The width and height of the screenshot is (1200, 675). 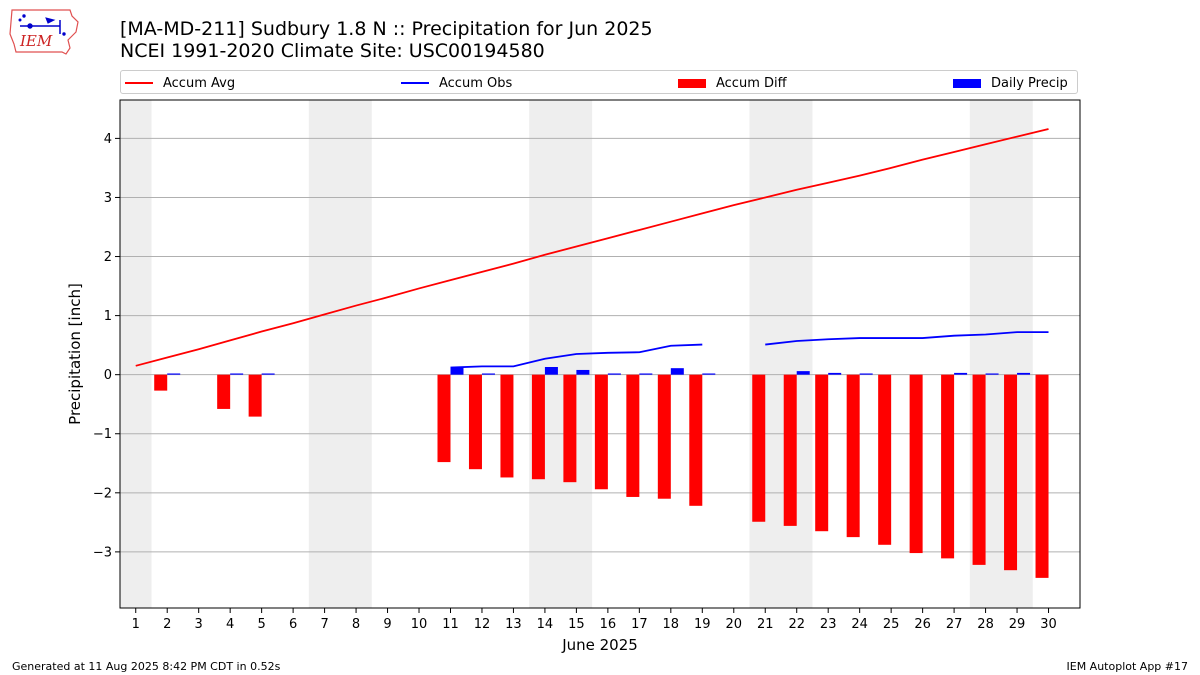 What do you see at coordinates (108, 316) in the screenshot?
I see `y-tick-label-4: 1` at bounding box center [108, 316].